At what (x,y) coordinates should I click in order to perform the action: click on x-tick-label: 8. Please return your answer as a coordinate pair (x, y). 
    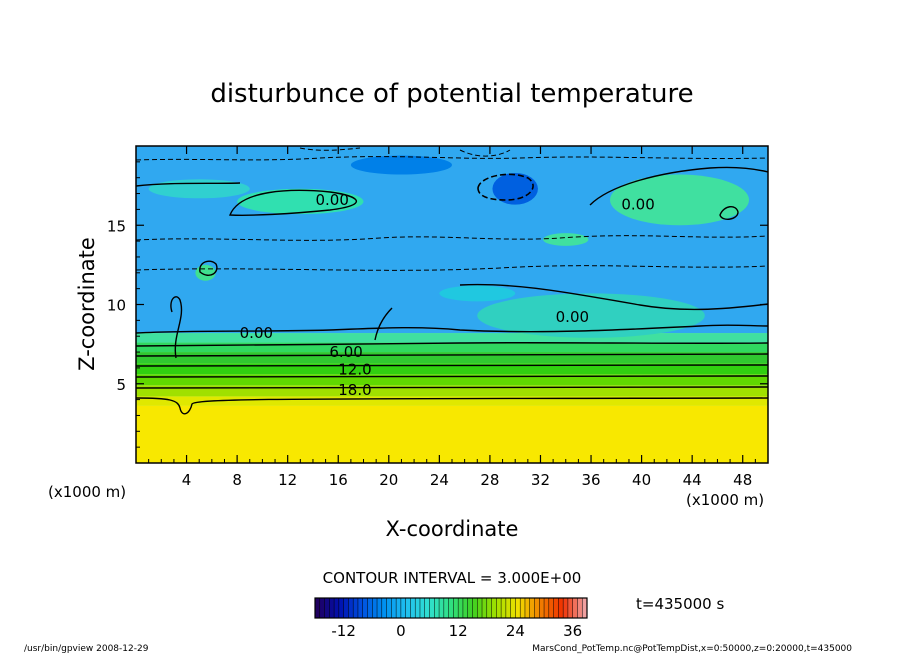
    Looking at the image, I should click on (237, 480).